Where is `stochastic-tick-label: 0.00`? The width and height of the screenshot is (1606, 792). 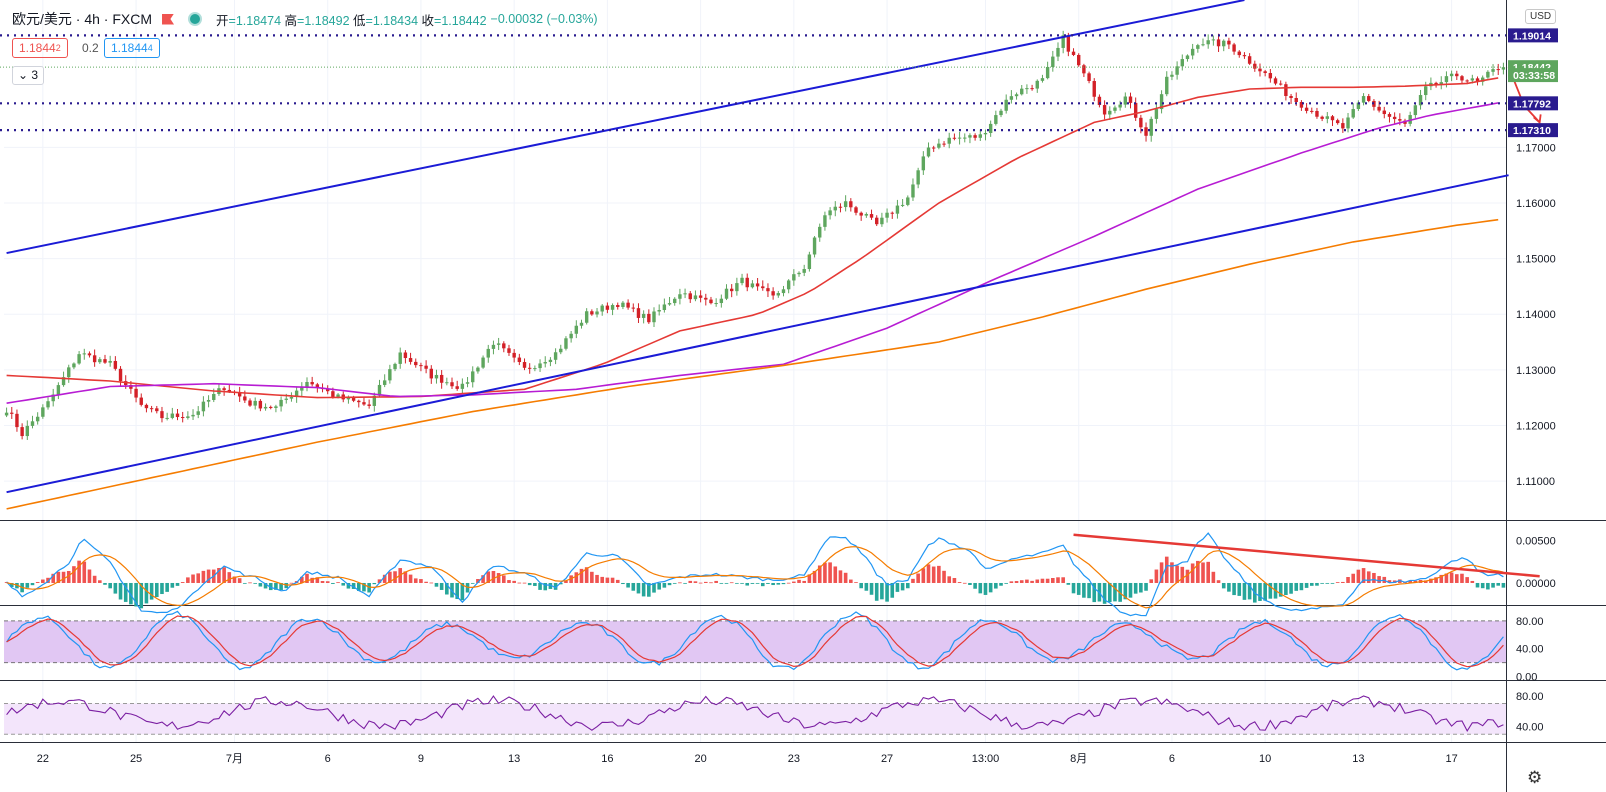
stochastic-tick-label: 0.00 is located at coordinates (1526, 678).